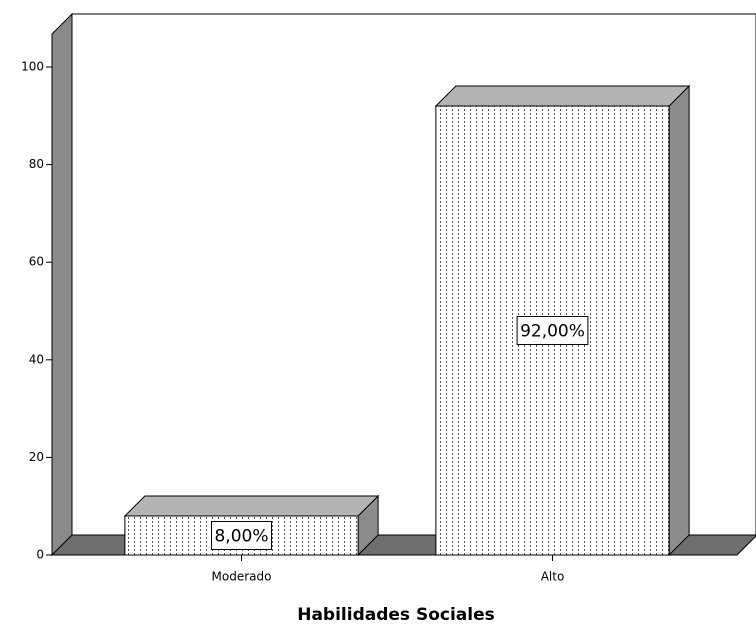 Image resolution: width=756 pixels, height=626 pixels. I want to click on left-wall, so click(62, 284).